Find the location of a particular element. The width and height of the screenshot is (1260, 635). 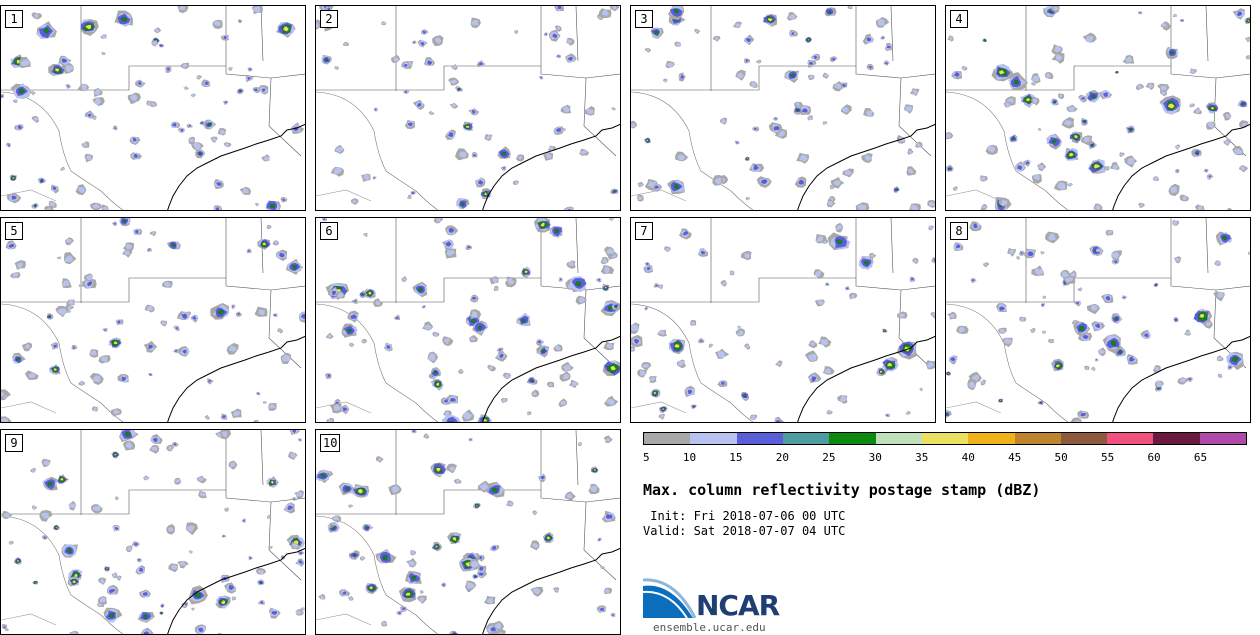

colorbar-tick: 65 is located at coordinates (1200, 457).